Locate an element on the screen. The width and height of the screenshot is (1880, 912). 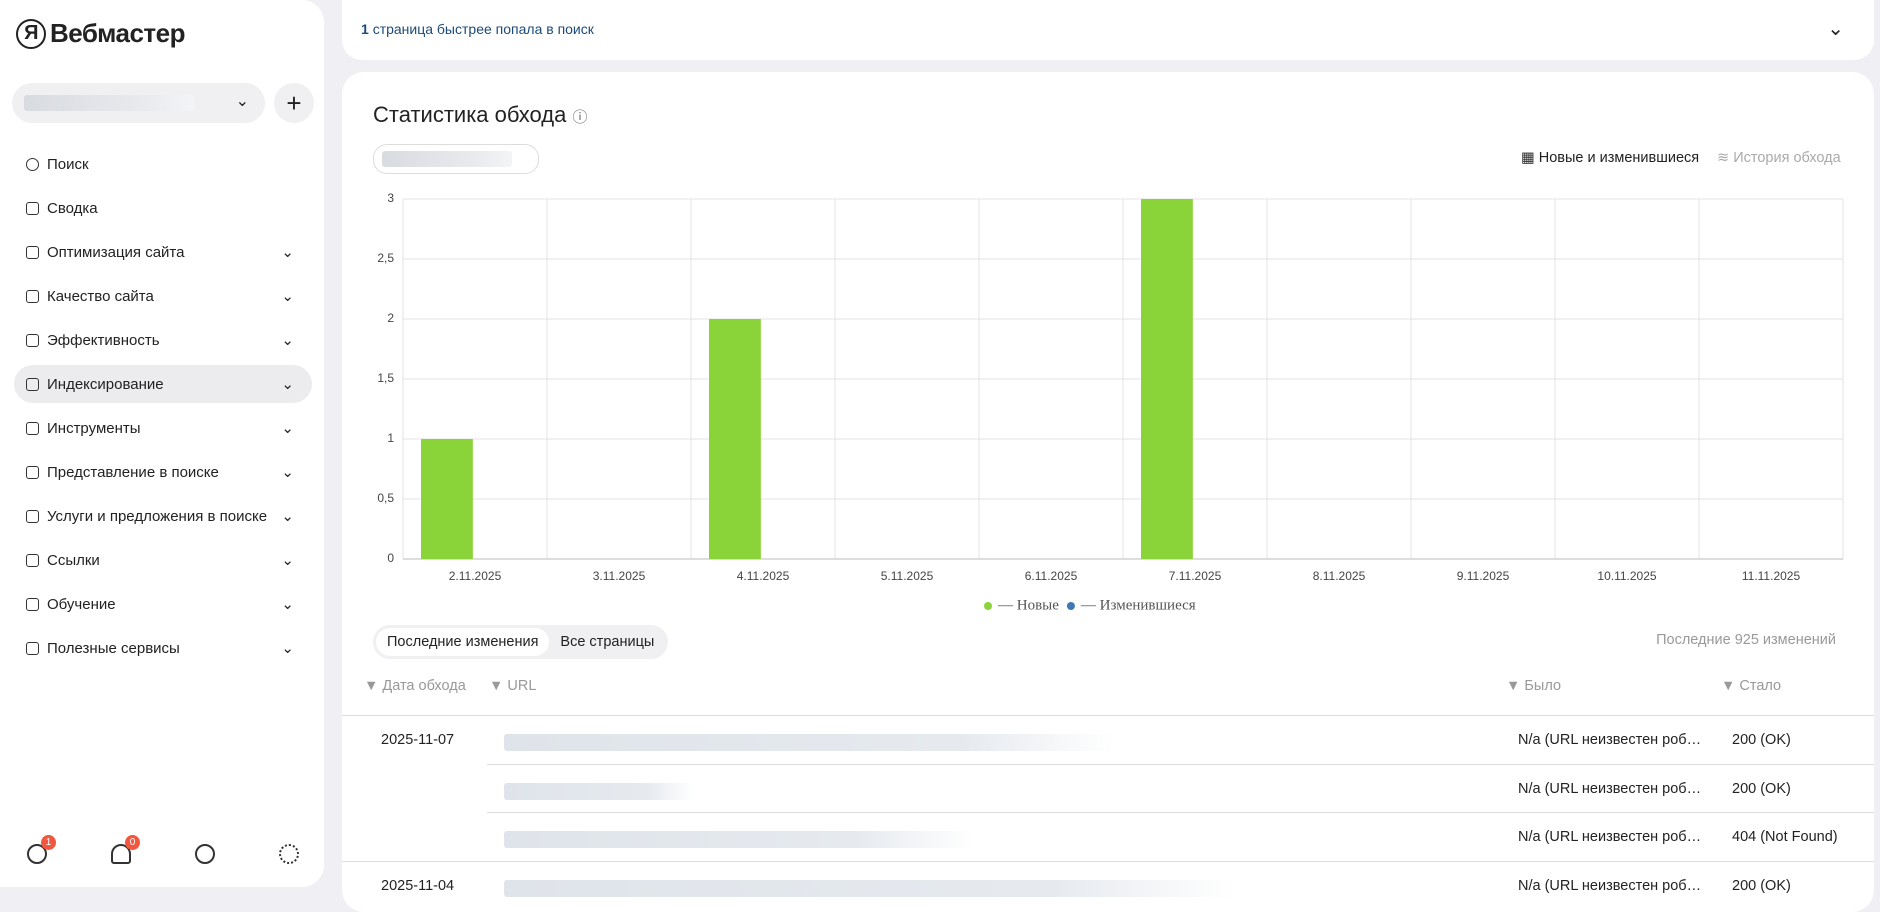
menu-item: Сводка is located at coordinates (163, 208).